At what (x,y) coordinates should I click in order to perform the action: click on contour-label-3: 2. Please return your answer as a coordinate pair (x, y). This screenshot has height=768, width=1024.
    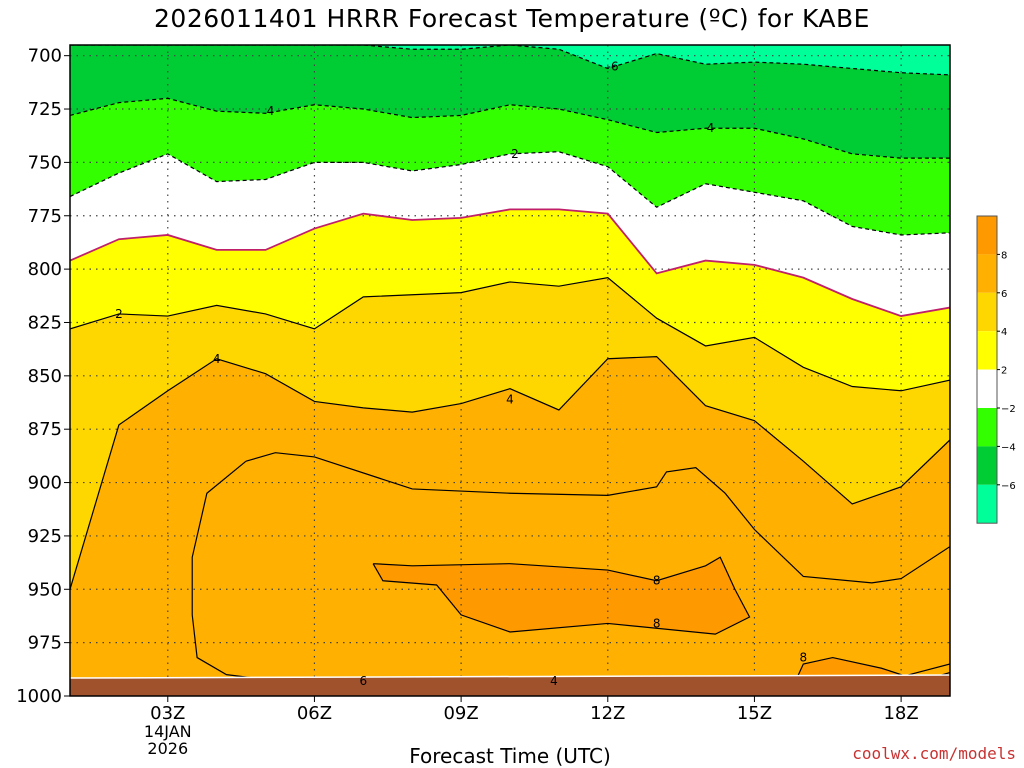
    Looking at the image, I should click on (515, 154).